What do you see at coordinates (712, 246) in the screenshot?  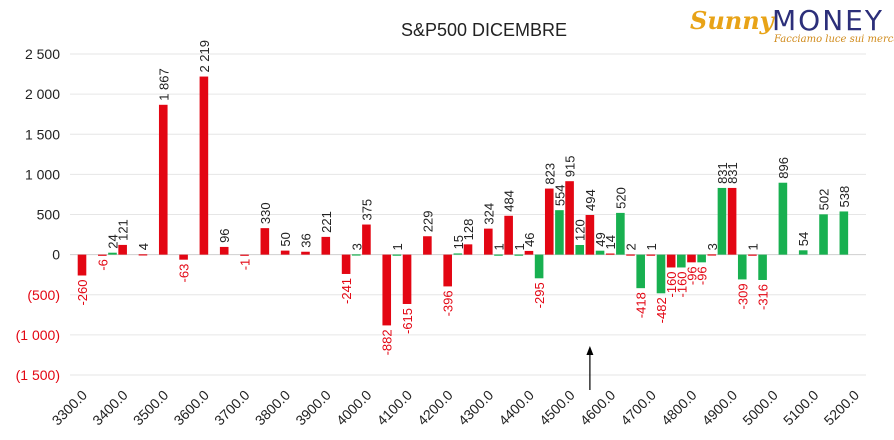 I see `data-label: 3` at bounding box center [712, 246].